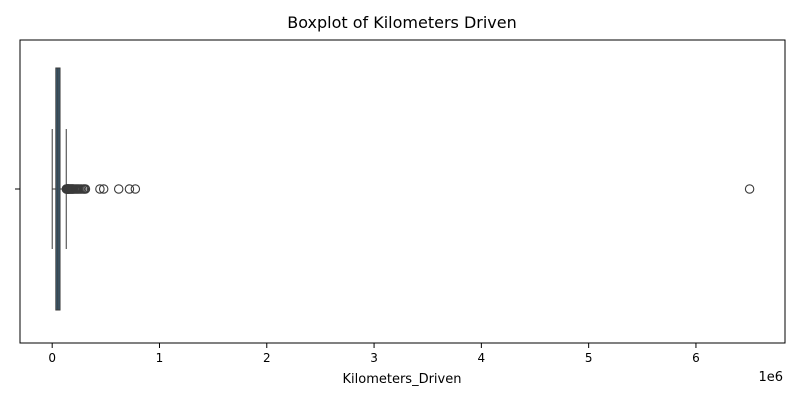 Image resolution: width=800 pixels, height=400 pixels. What do you see at coordinates (374, 358) in the screenshot?
I see `x-tick-label: 3` at bounding box center [374, 358].